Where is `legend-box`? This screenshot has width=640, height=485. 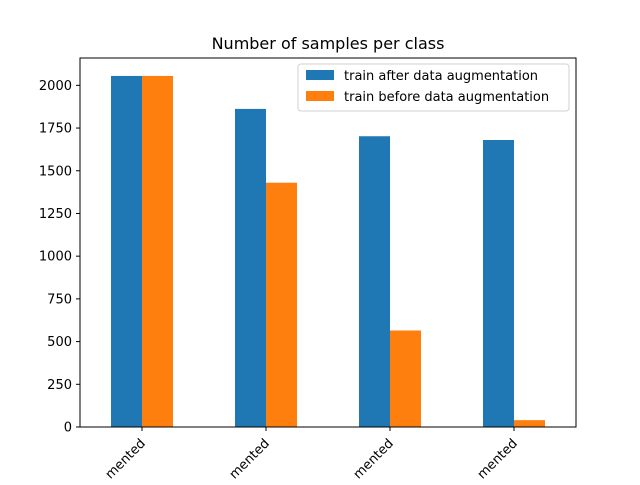
legend-box is located at coordinates (433, 87).